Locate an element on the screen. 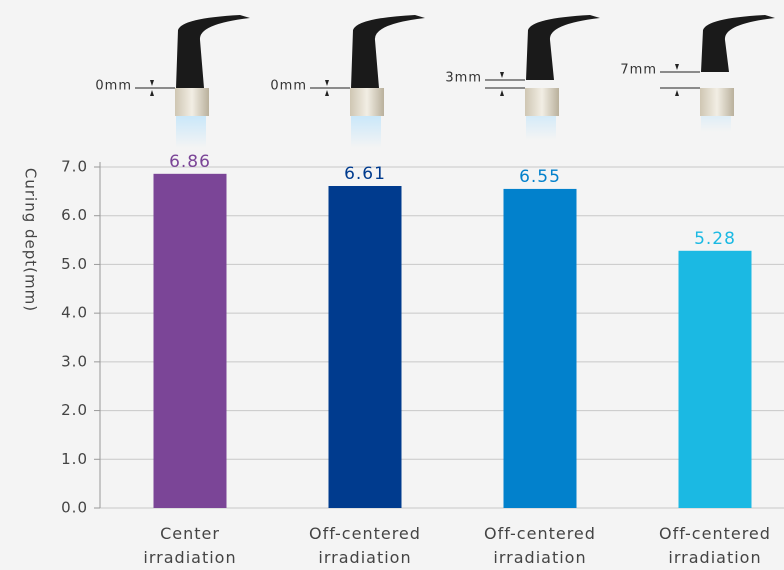 This screenshot has width=784, height=570. y-tick-label: 0.0 is located at coordinates (74, 508).